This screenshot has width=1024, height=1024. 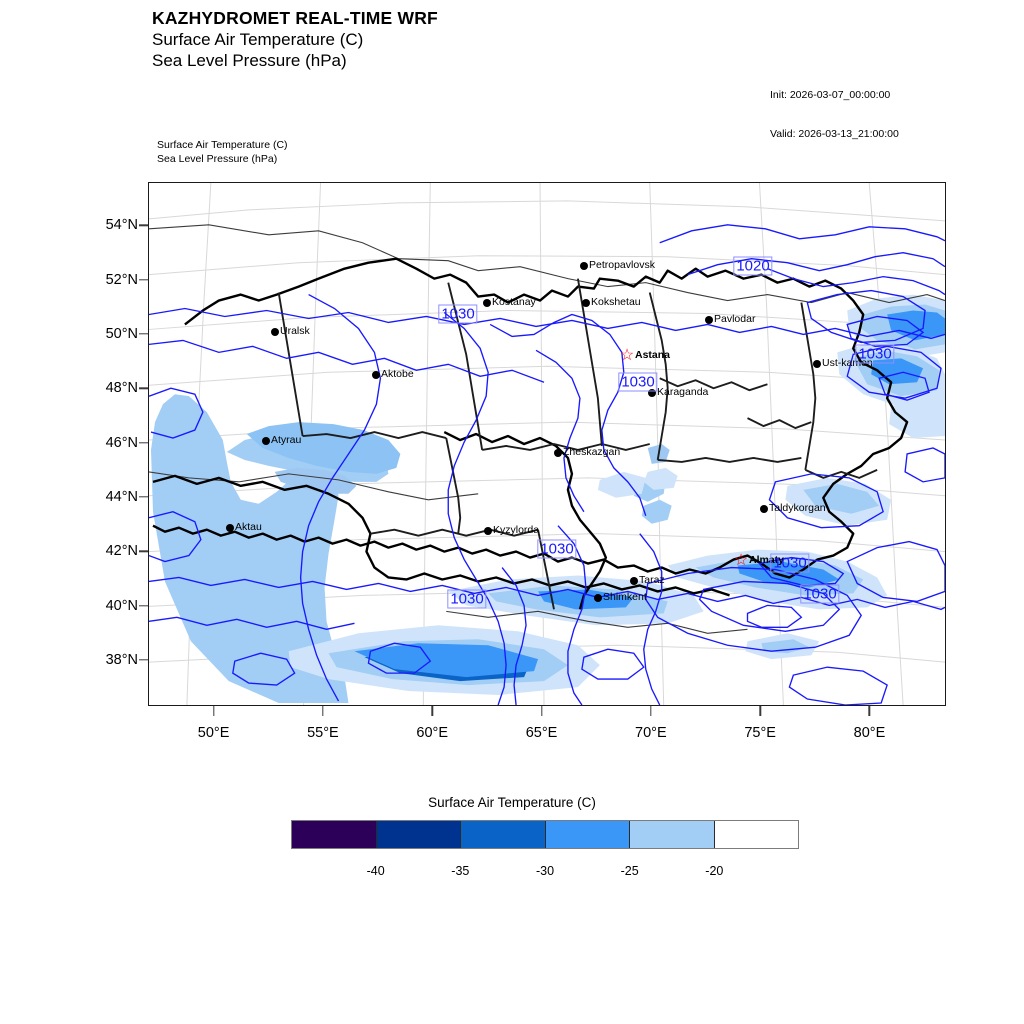 I want to click on y-axis-tick-label: 48°N, so click(x=121, y=388).